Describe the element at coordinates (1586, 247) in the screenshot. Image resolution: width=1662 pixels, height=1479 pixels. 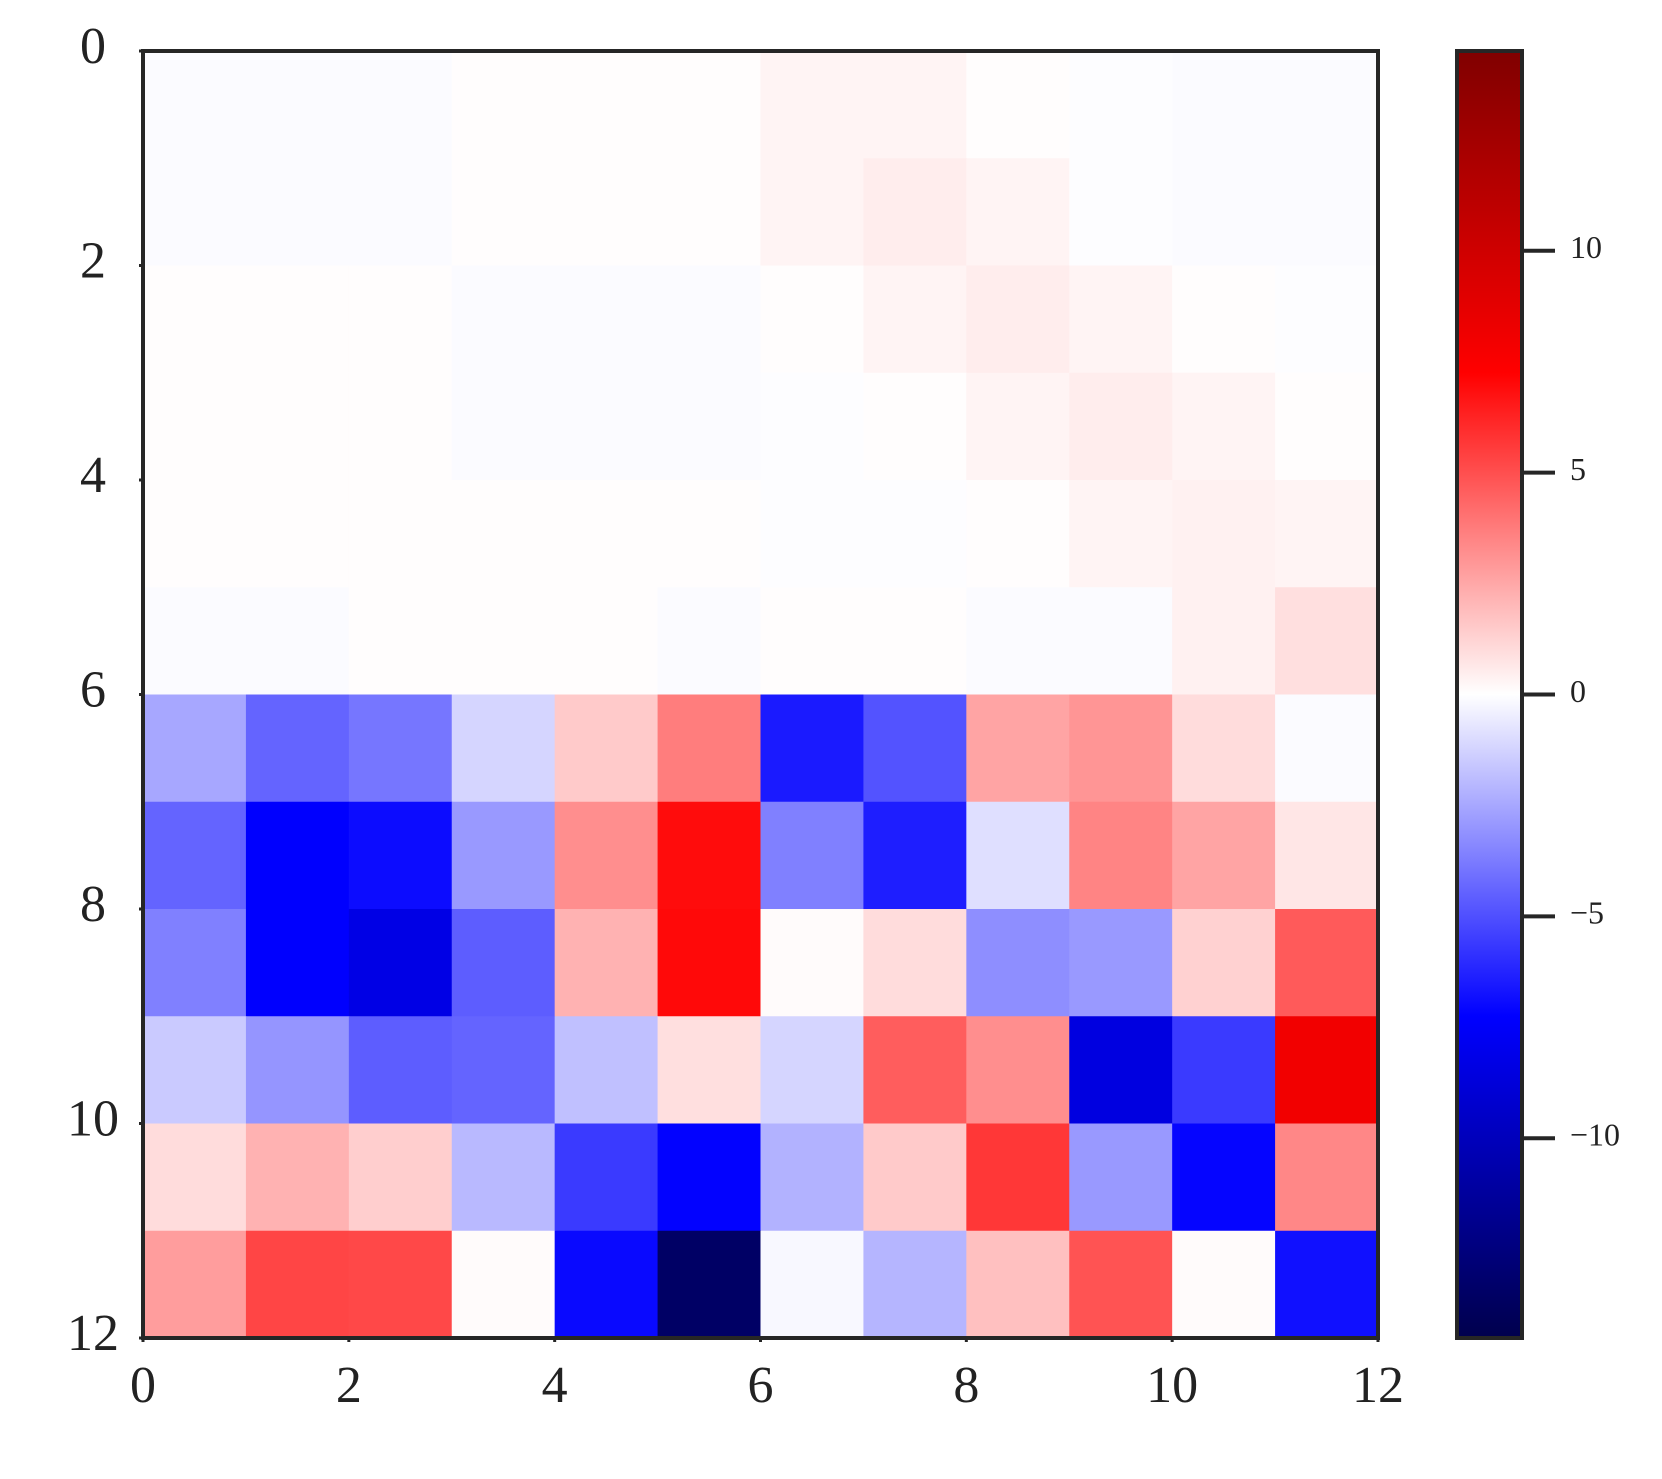
I see `colorbar-tick-label: 10` at that location.